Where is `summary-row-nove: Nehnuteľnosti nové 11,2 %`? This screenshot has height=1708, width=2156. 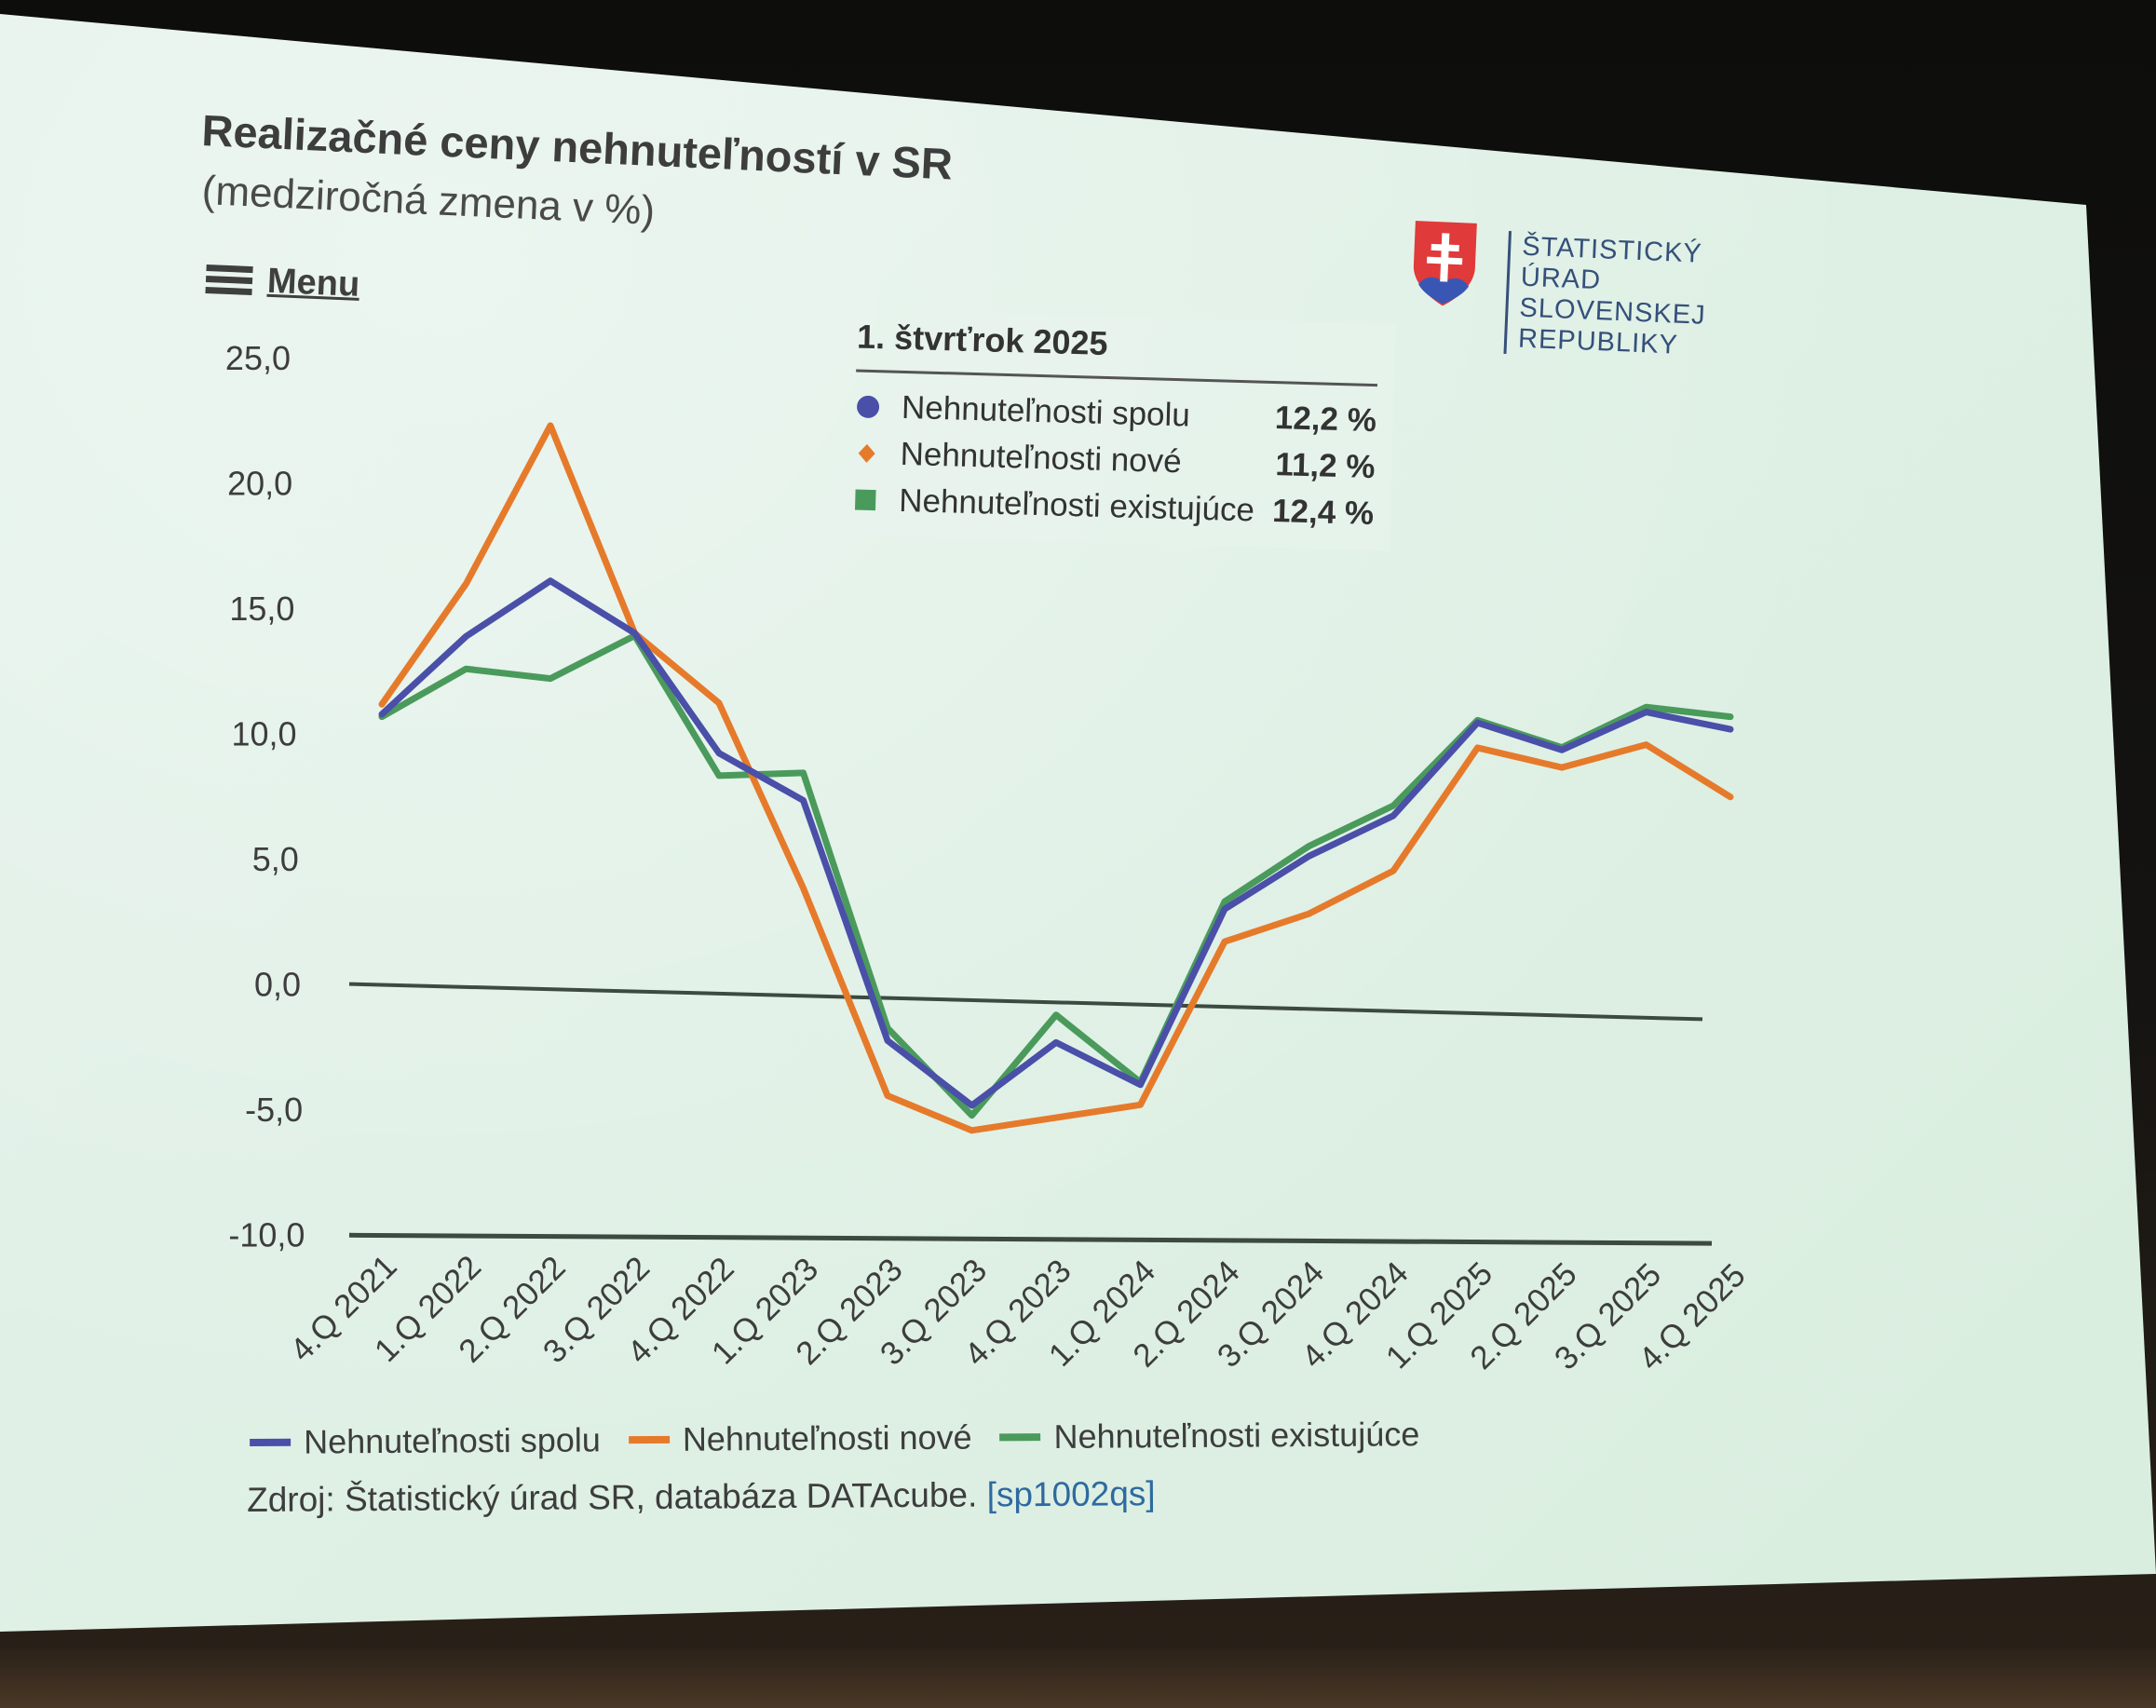
summary-row-nove: Nehnuteľnosti nové 11,2 % is located at coordinates (1114, 460).